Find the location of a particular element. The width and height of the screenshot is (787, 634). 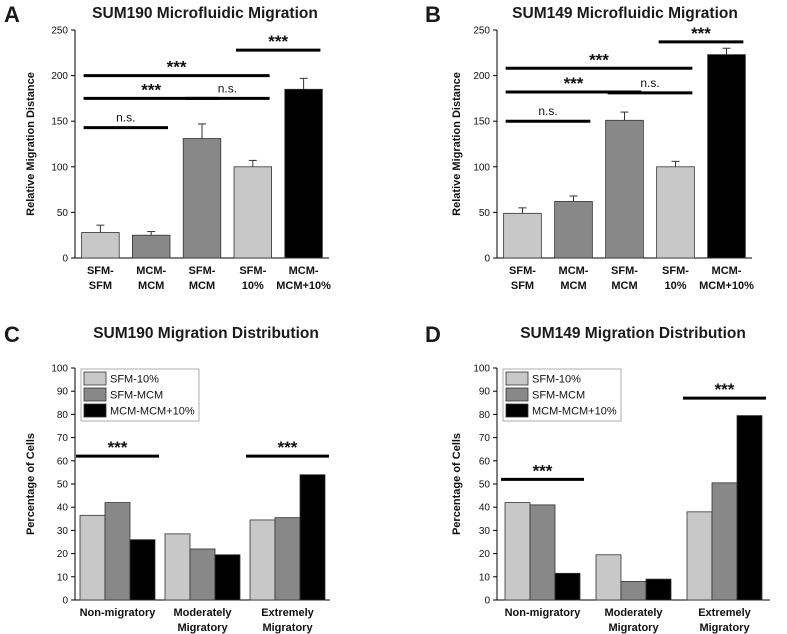

x-tick-label: Extremely is located at coordinates (287, 613).